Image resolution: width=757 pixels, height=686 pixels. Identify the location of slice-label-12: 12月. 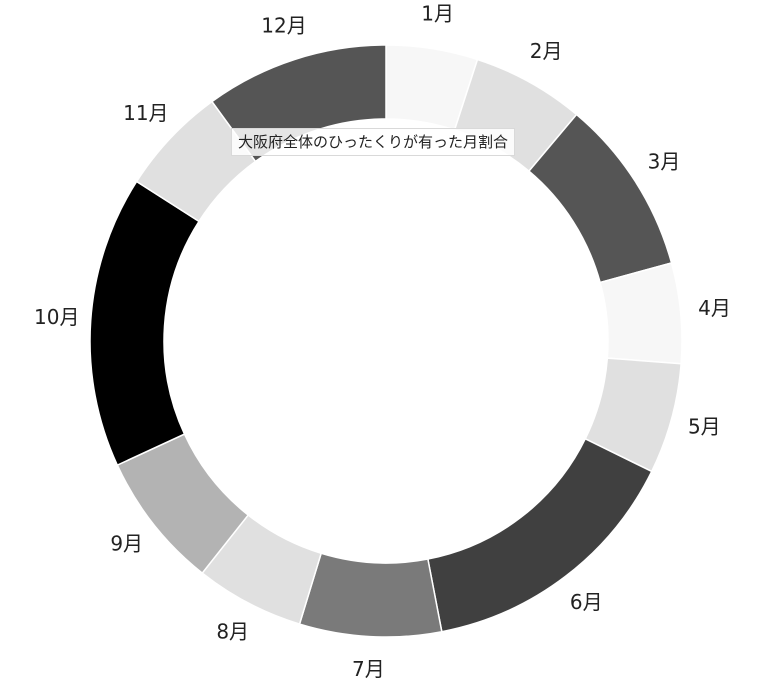
(283, 26).